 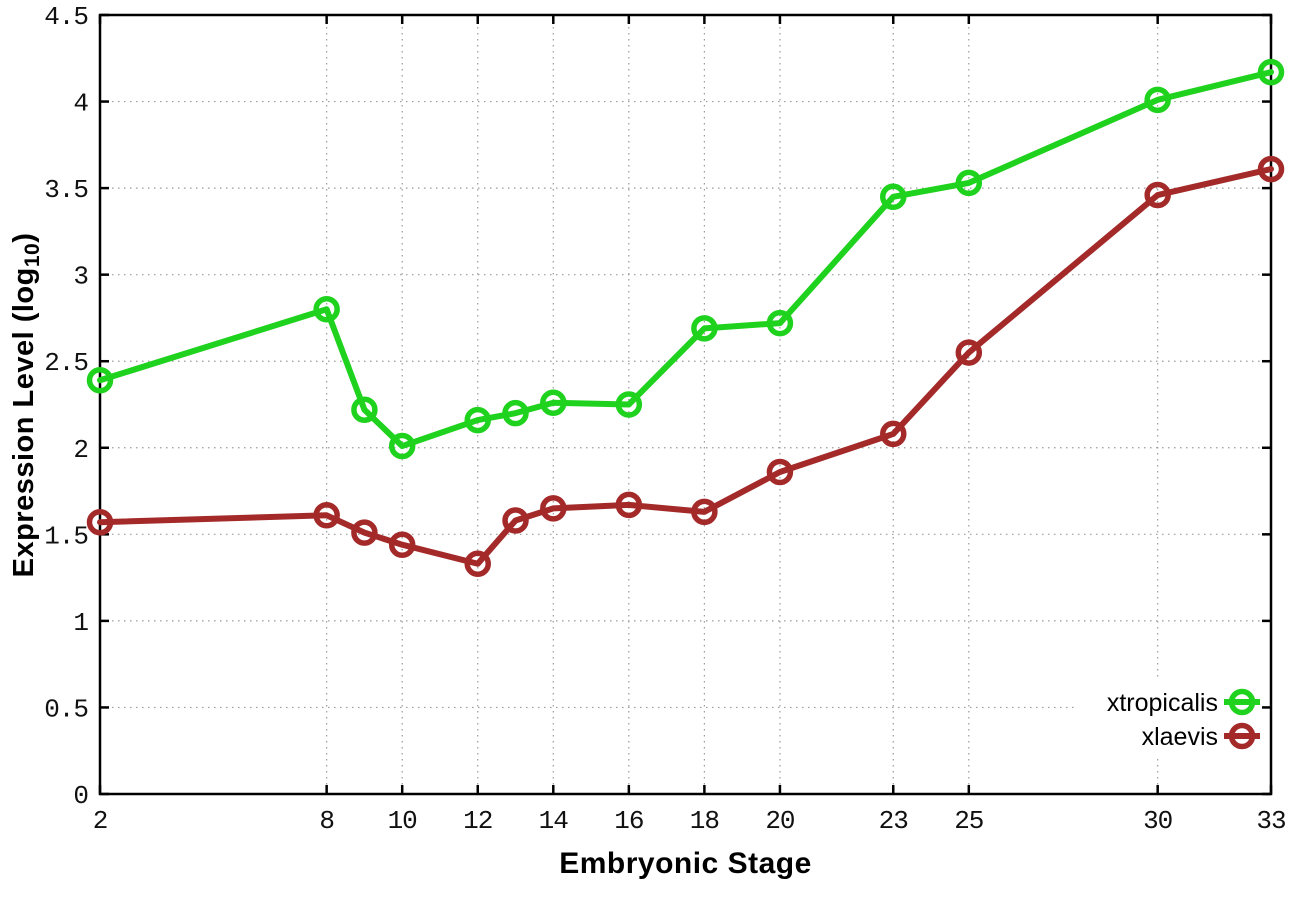 What do you see at coordinates (80, 623) in the screenshot?
I see `y-tick-label: 1` at bounding box center [80, 623].